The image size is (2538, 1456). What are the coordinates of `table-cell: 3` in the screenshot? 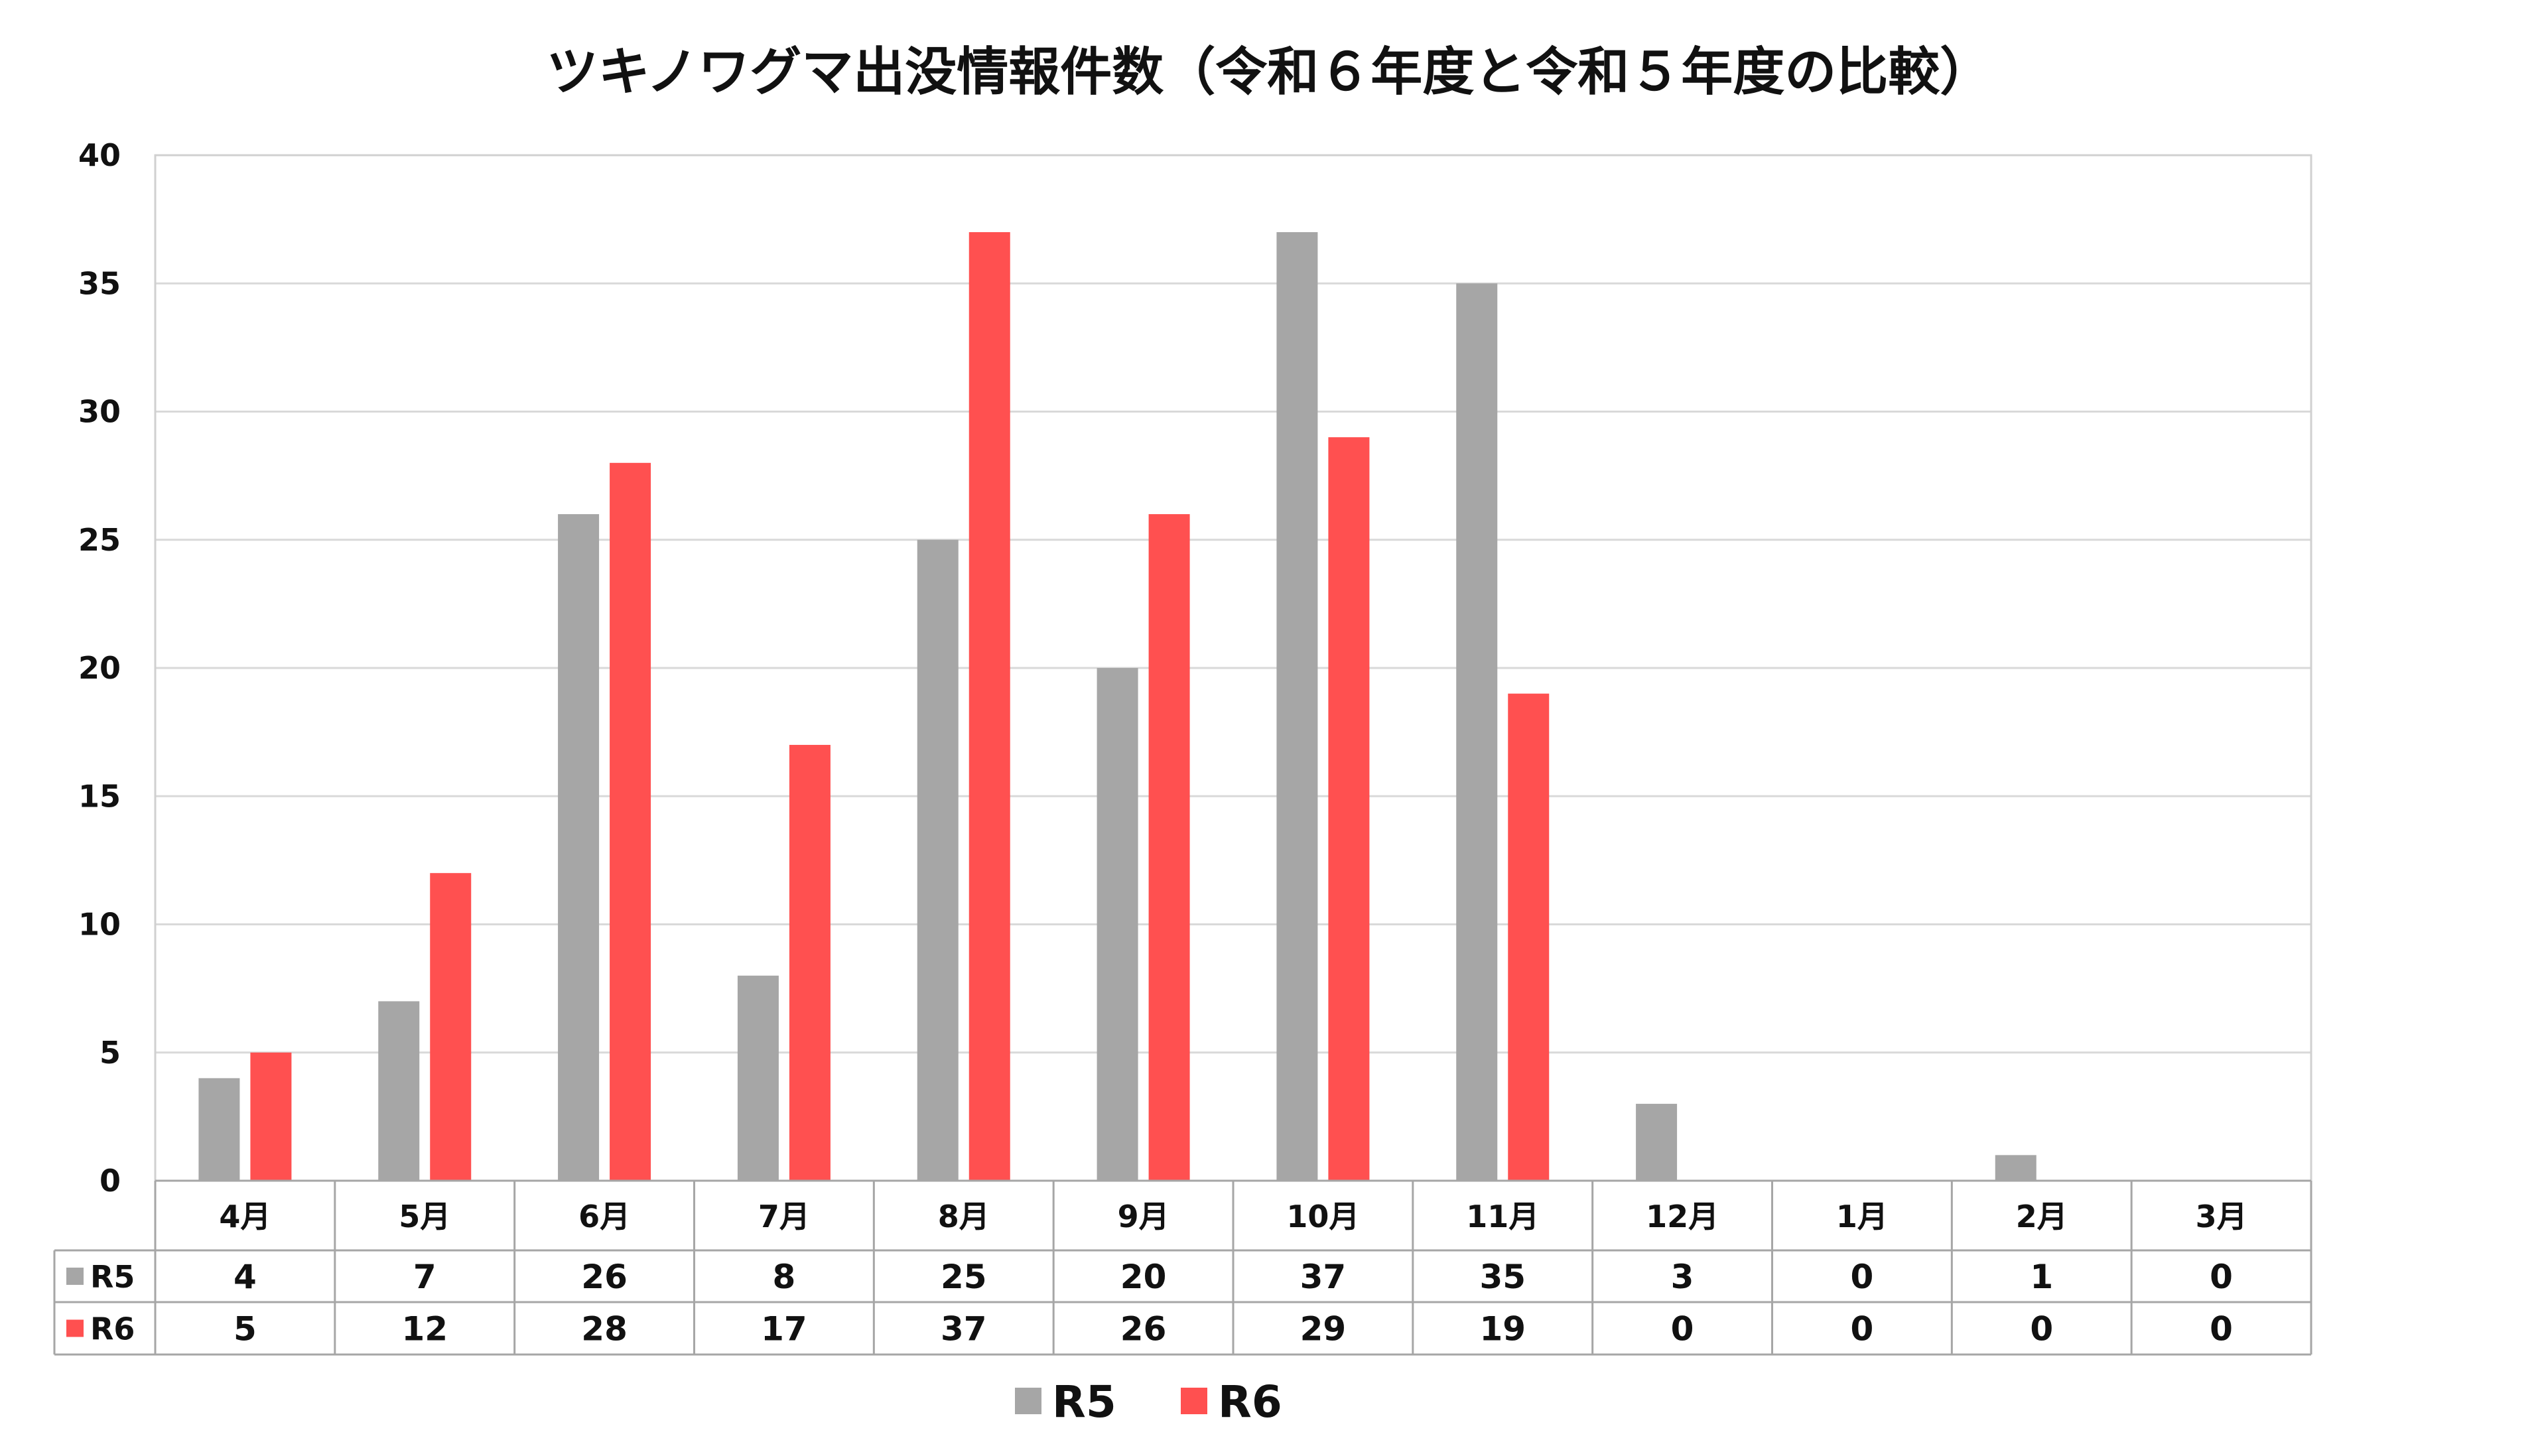 It's located at (1683, 1277).